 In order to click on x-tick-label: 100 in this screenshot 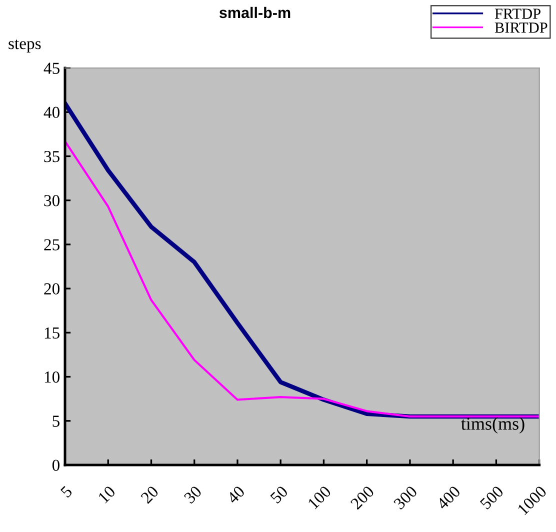, I will do `click(319, 497)`.